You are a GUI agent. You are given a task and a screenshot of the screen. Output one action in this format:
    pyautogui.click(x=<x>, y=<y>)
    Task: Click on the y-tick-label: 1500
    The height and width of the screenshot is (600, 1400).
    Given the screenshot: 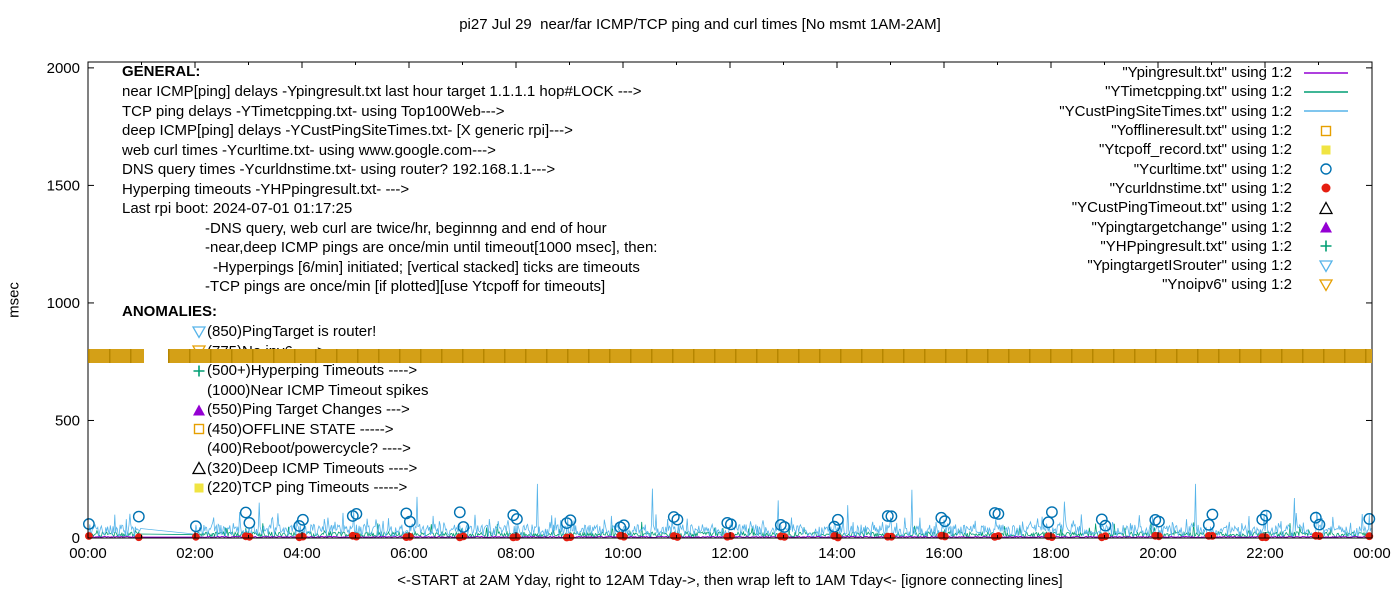 What is the action you would take?
    pyautogui.click(x=63, y=185)
    